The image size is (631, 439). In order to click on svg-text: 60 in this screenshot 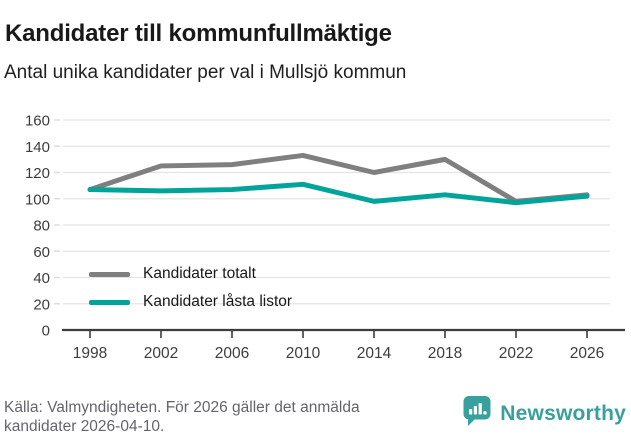, I will do `click(41, 252)`.